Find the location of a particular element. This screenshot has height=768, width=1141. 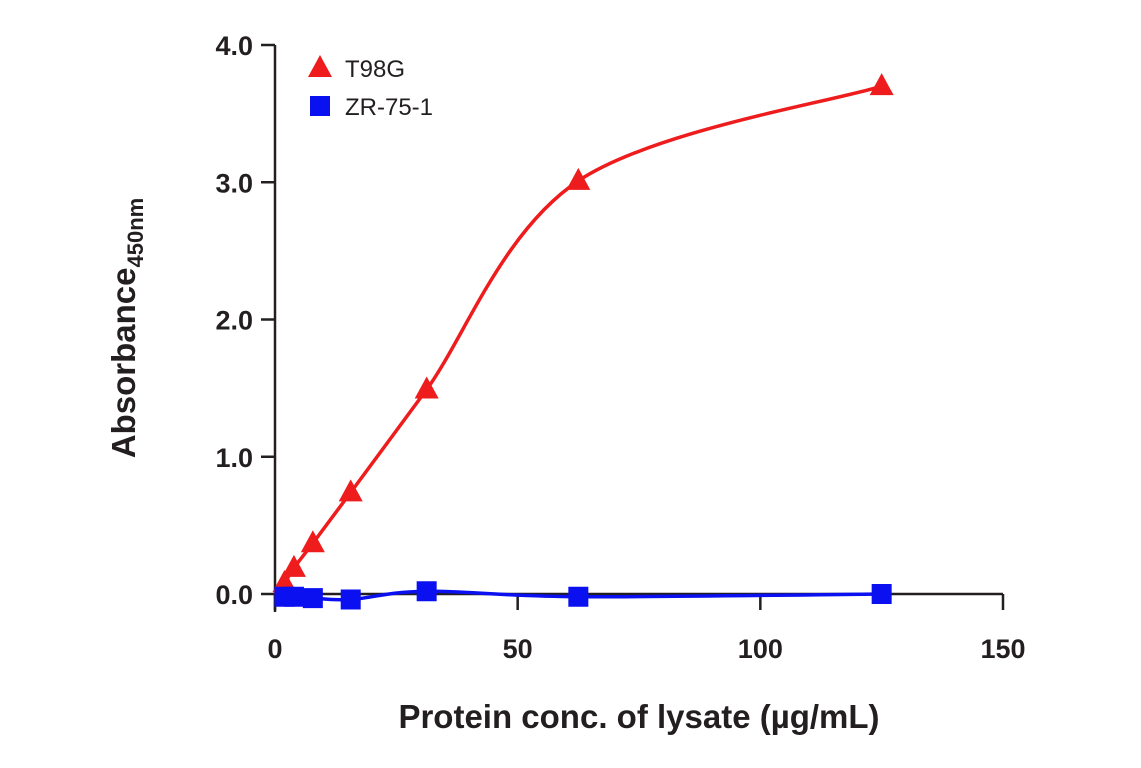

x-tick-label: 150 is located at coordinates (1002, 649).